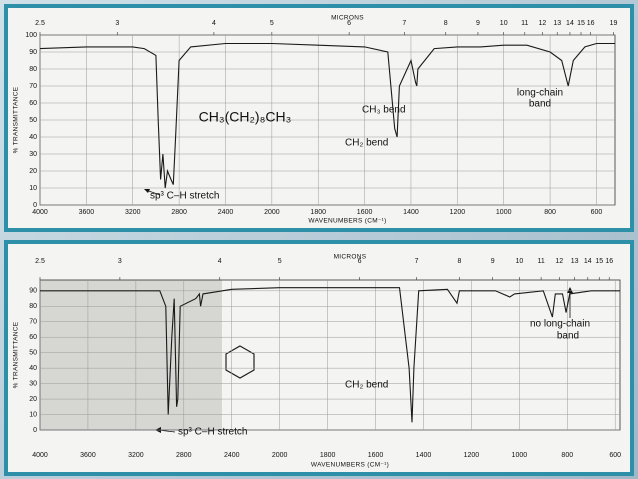 The width and height of the screenshot is (638, 479). I want to click on x2-tick-label: 19, so click(614, 23).